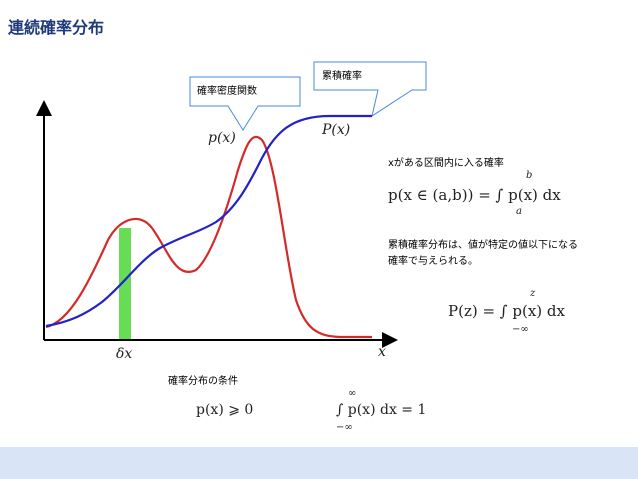  Describe the element at coordinates (344, 427) in the screenshot. I see `norm-lower-limit: −∞` at that location.